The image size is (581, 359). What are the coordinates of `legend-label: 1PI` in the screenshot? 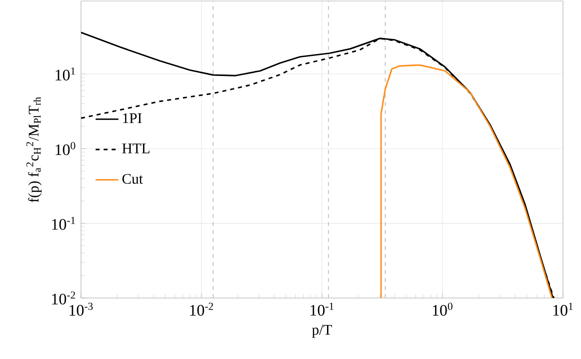 It's located at (132, 118).